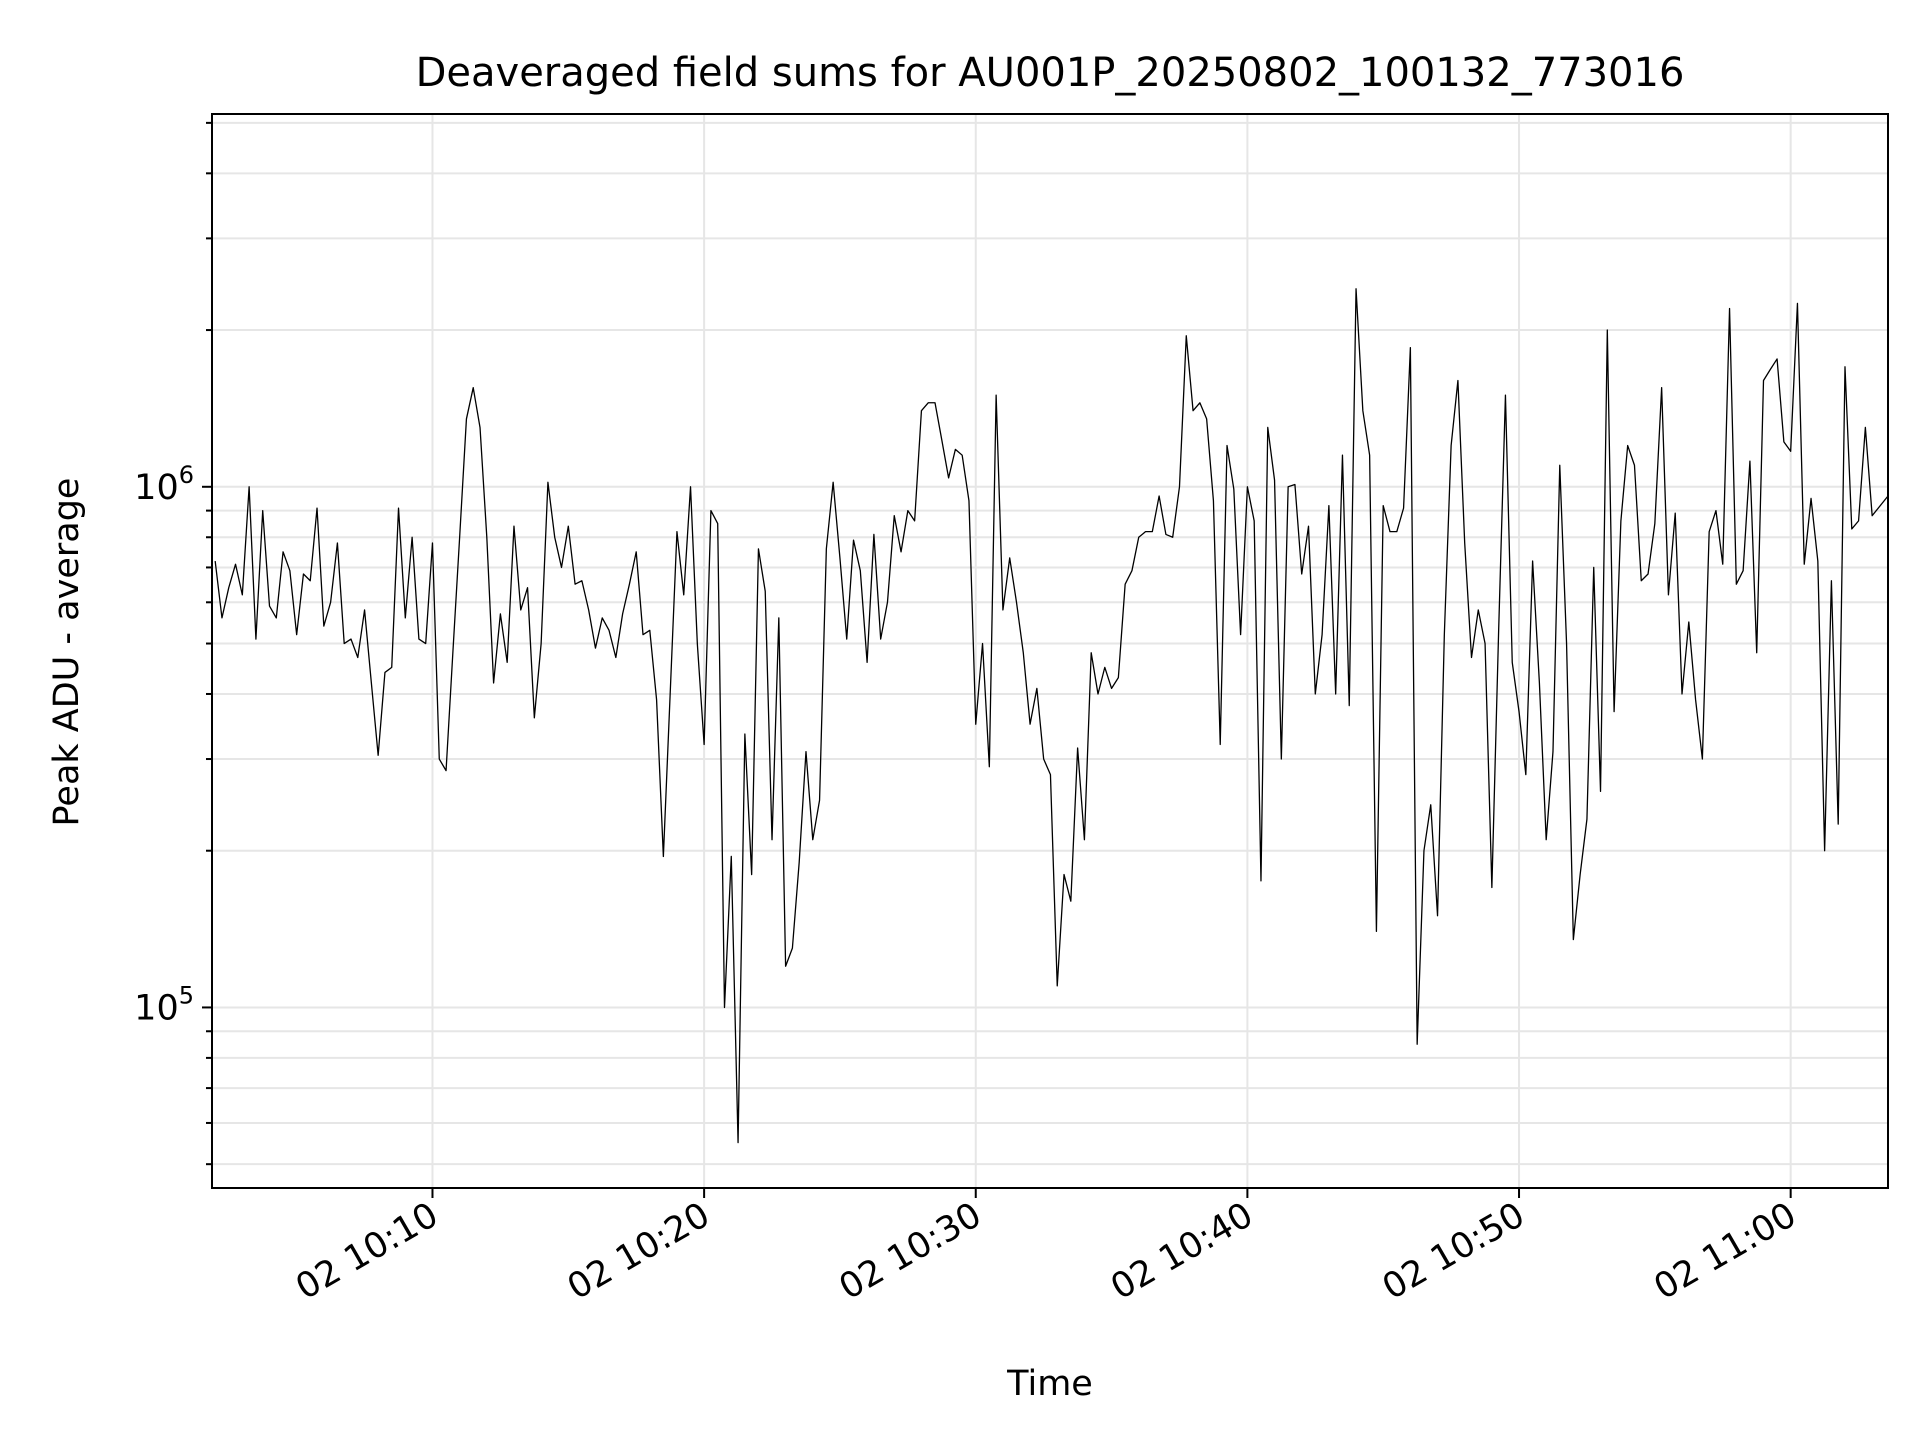 This screenshot has height=1440, width=1920. What do you see at coordinates (1049, 1384) in the screenshot?
I see `x-axis-label: Time` at bounding box center [1049, 1384].